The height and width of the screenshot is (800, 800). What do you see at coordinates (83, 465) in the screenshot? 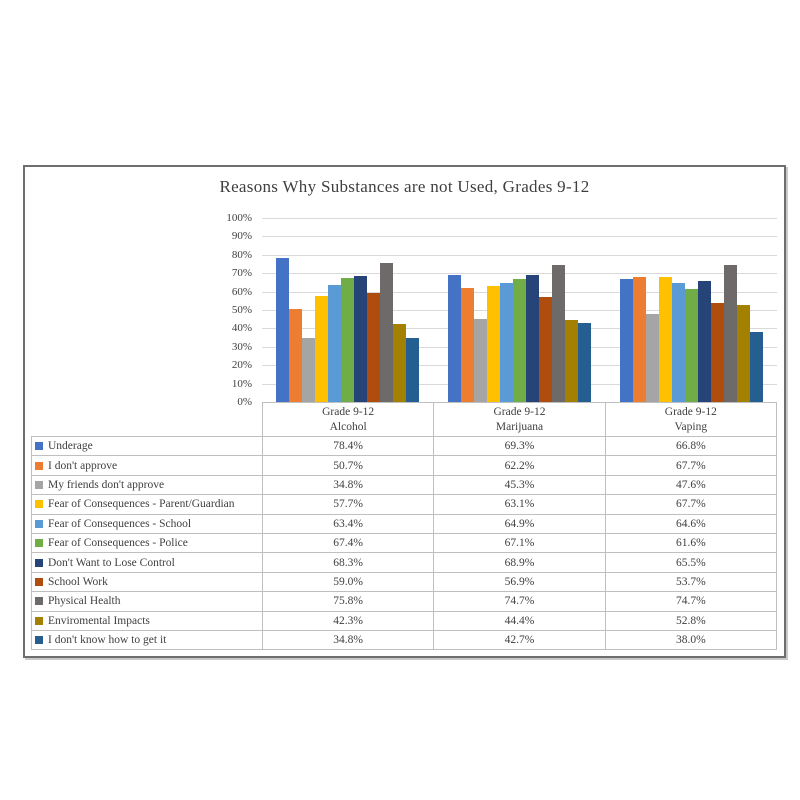
I see `legend-label: I don't approve` at bounding box center [83, 465].